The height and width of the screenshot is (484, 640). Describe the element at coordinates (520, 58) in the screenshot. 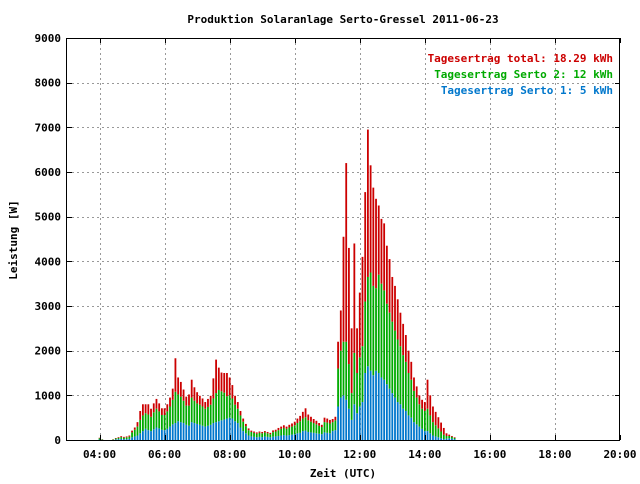

I see `legend-entry: Tagesertrag total: 18.29 kWh` at that location.